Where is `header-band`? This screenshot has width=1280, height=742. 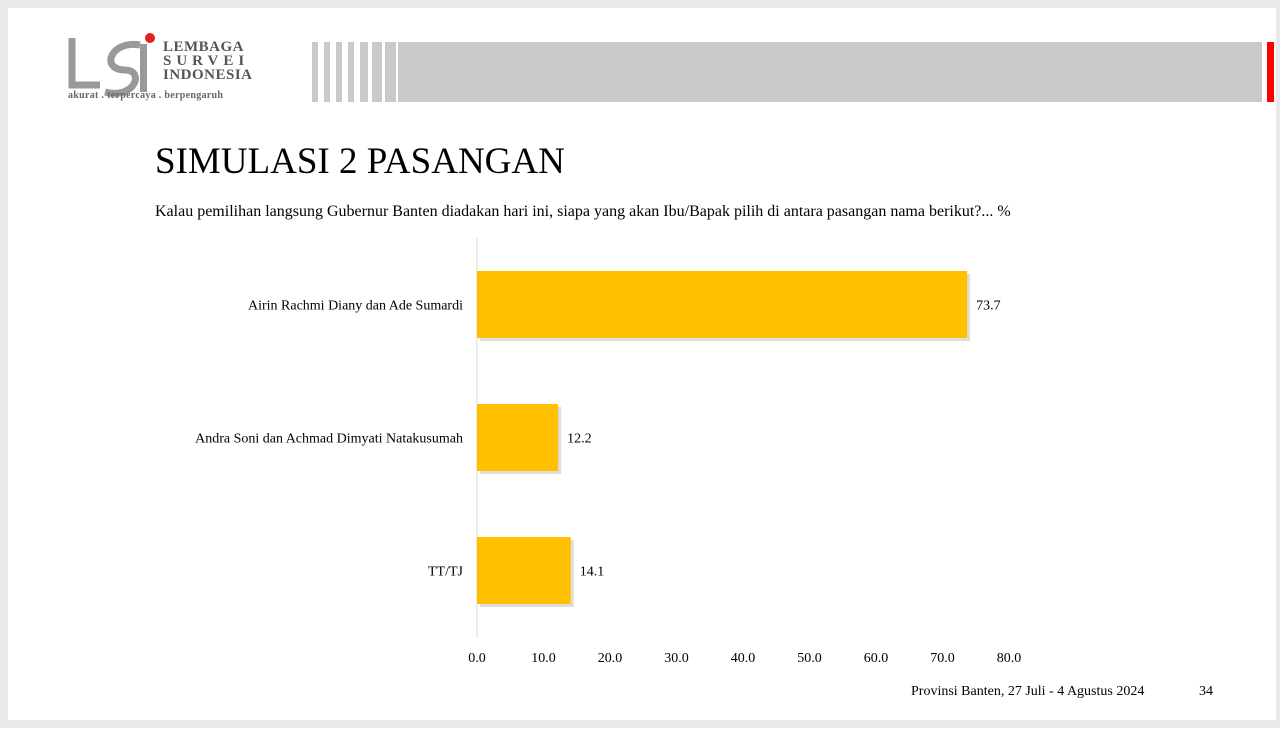 header-band is located at coordinates (787, 72).